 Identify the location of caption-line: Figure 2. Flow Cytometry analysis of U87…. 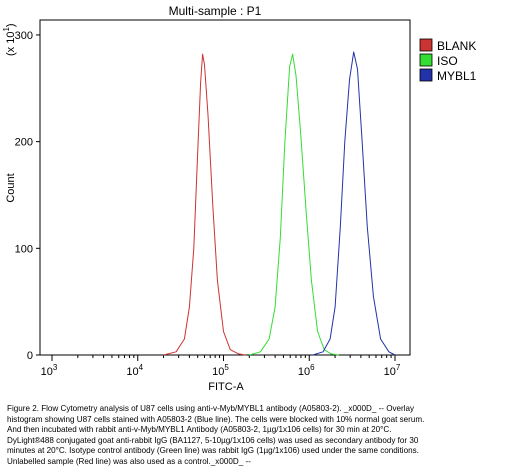
(211, 408).